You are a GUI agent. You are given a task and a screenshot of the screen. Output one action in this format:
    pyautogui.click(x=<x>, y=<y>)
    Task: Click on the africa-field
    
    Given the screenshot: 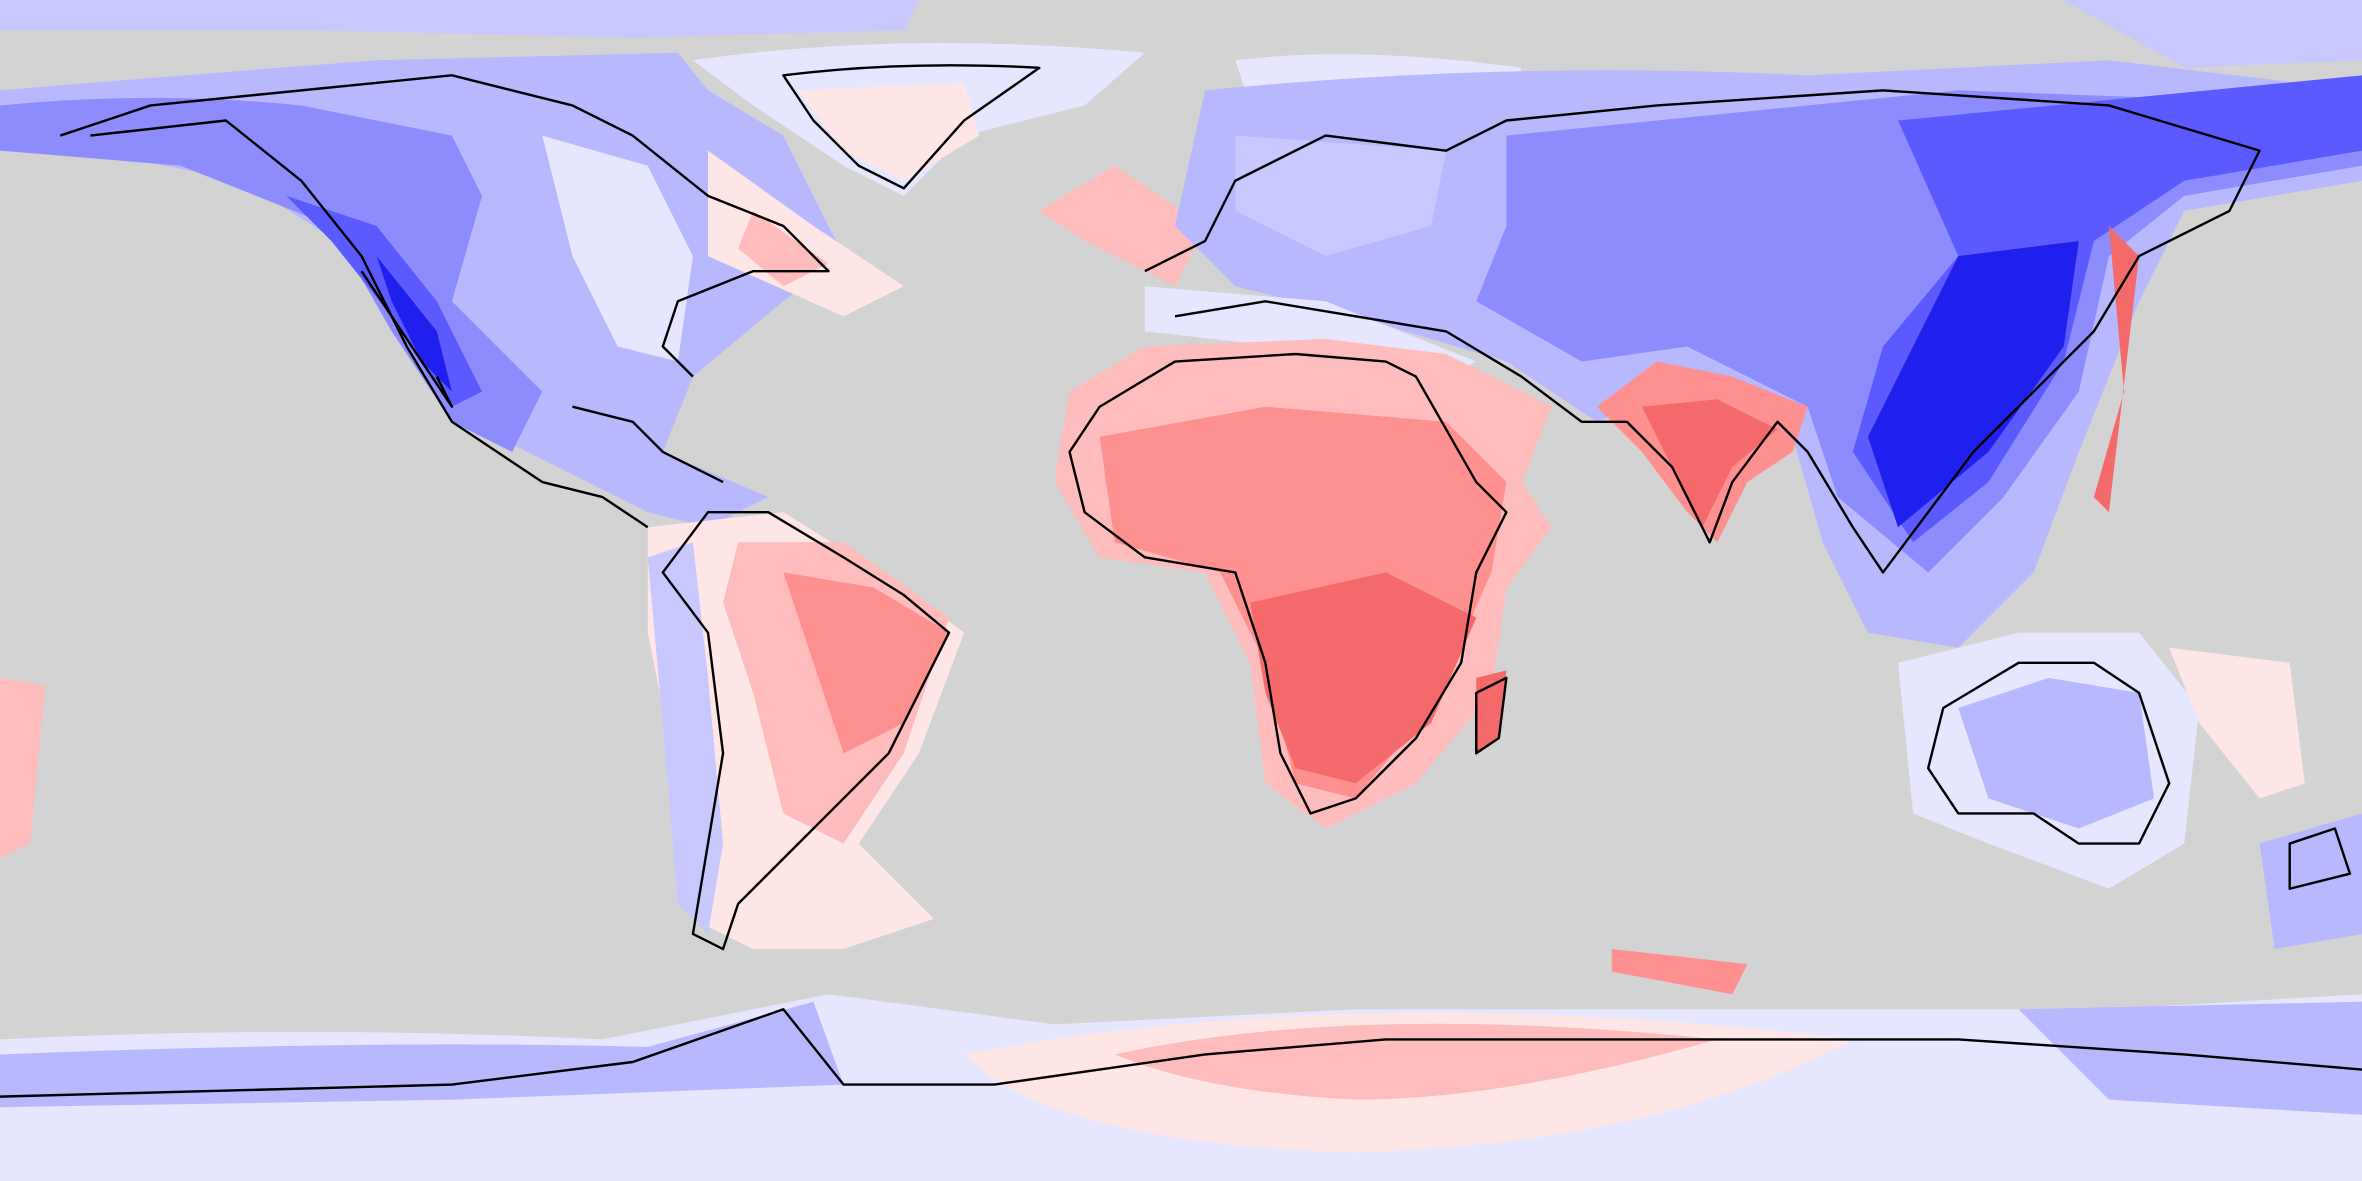 What is the action you would take?
    pyautogui.click(x=1303, y=583)
    